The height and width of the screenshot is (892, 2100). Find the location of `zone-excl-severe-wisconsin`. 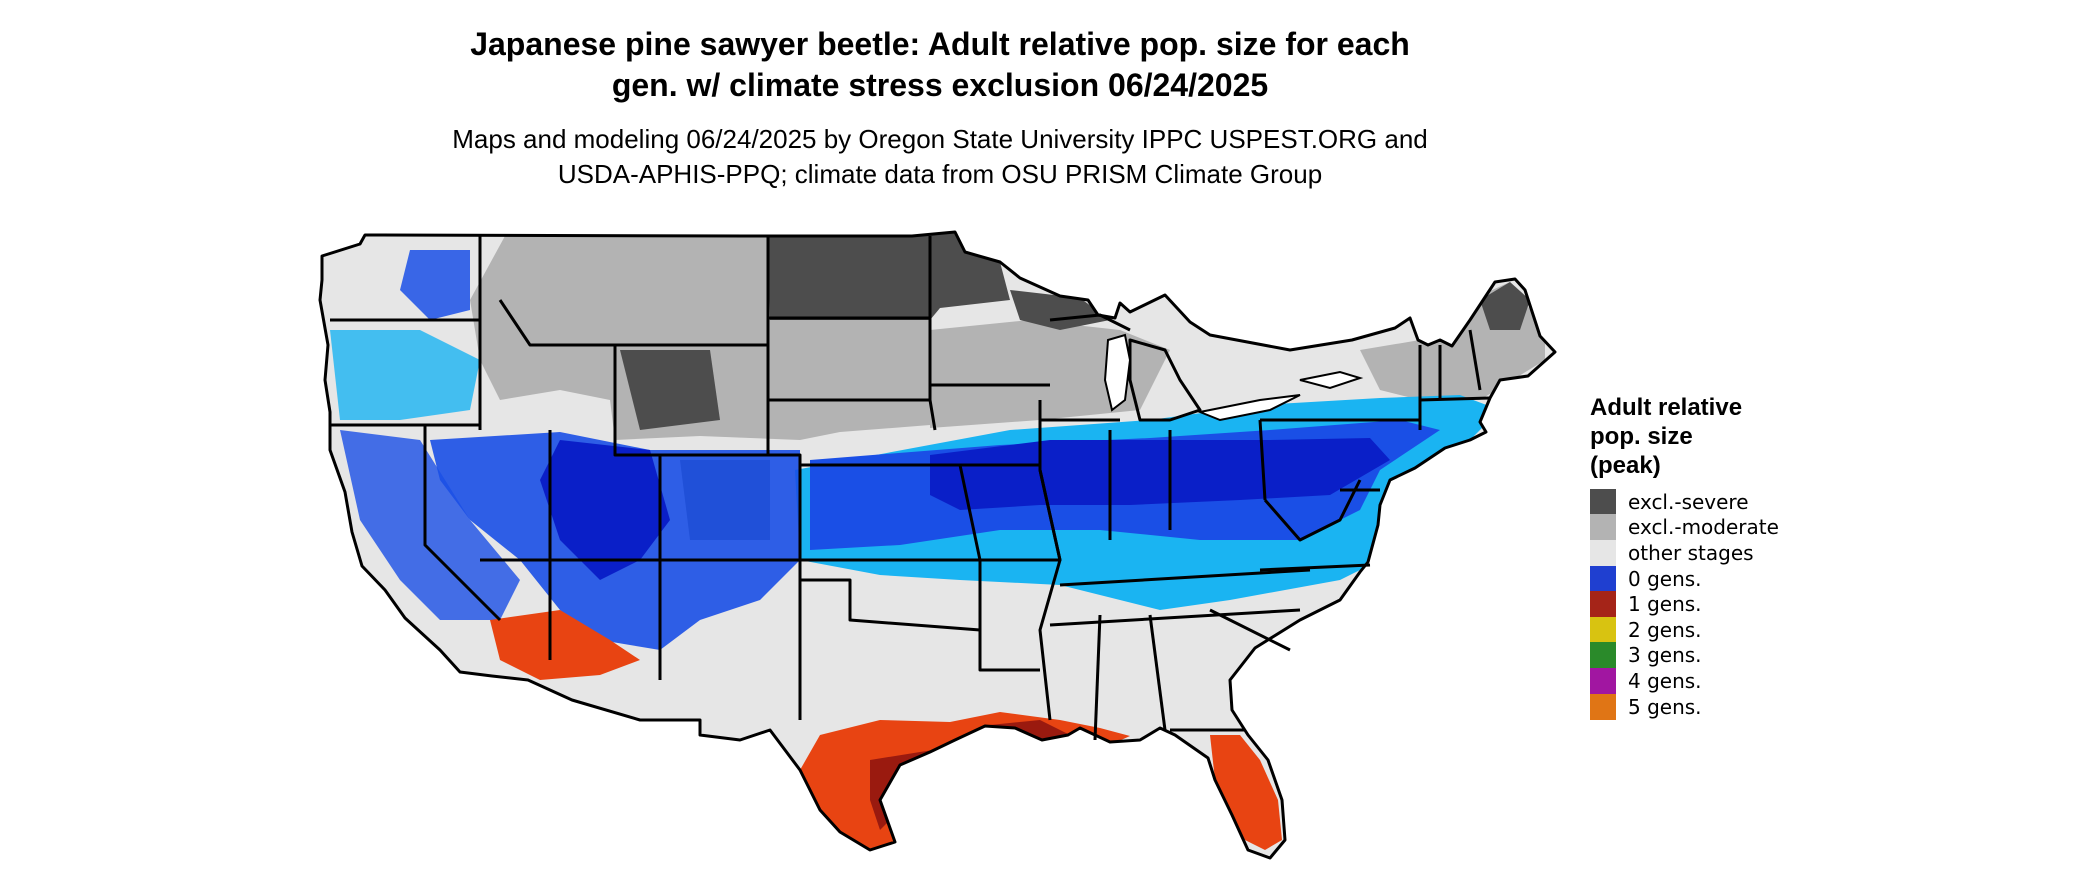

zone-excl-severe-wisconsin is located at coordinates (1060, 310).